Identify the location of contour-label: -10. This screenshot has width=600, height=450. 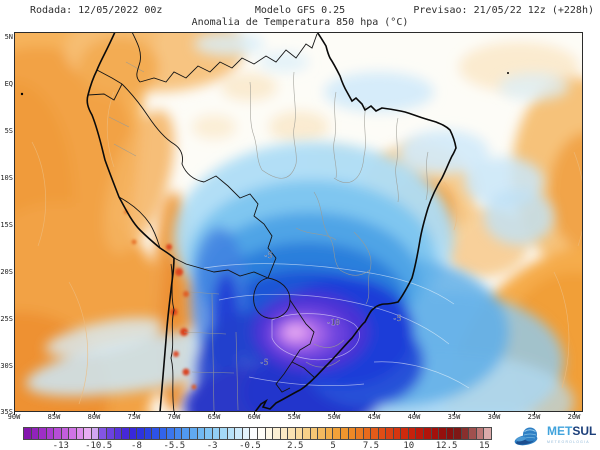
(333, 322).